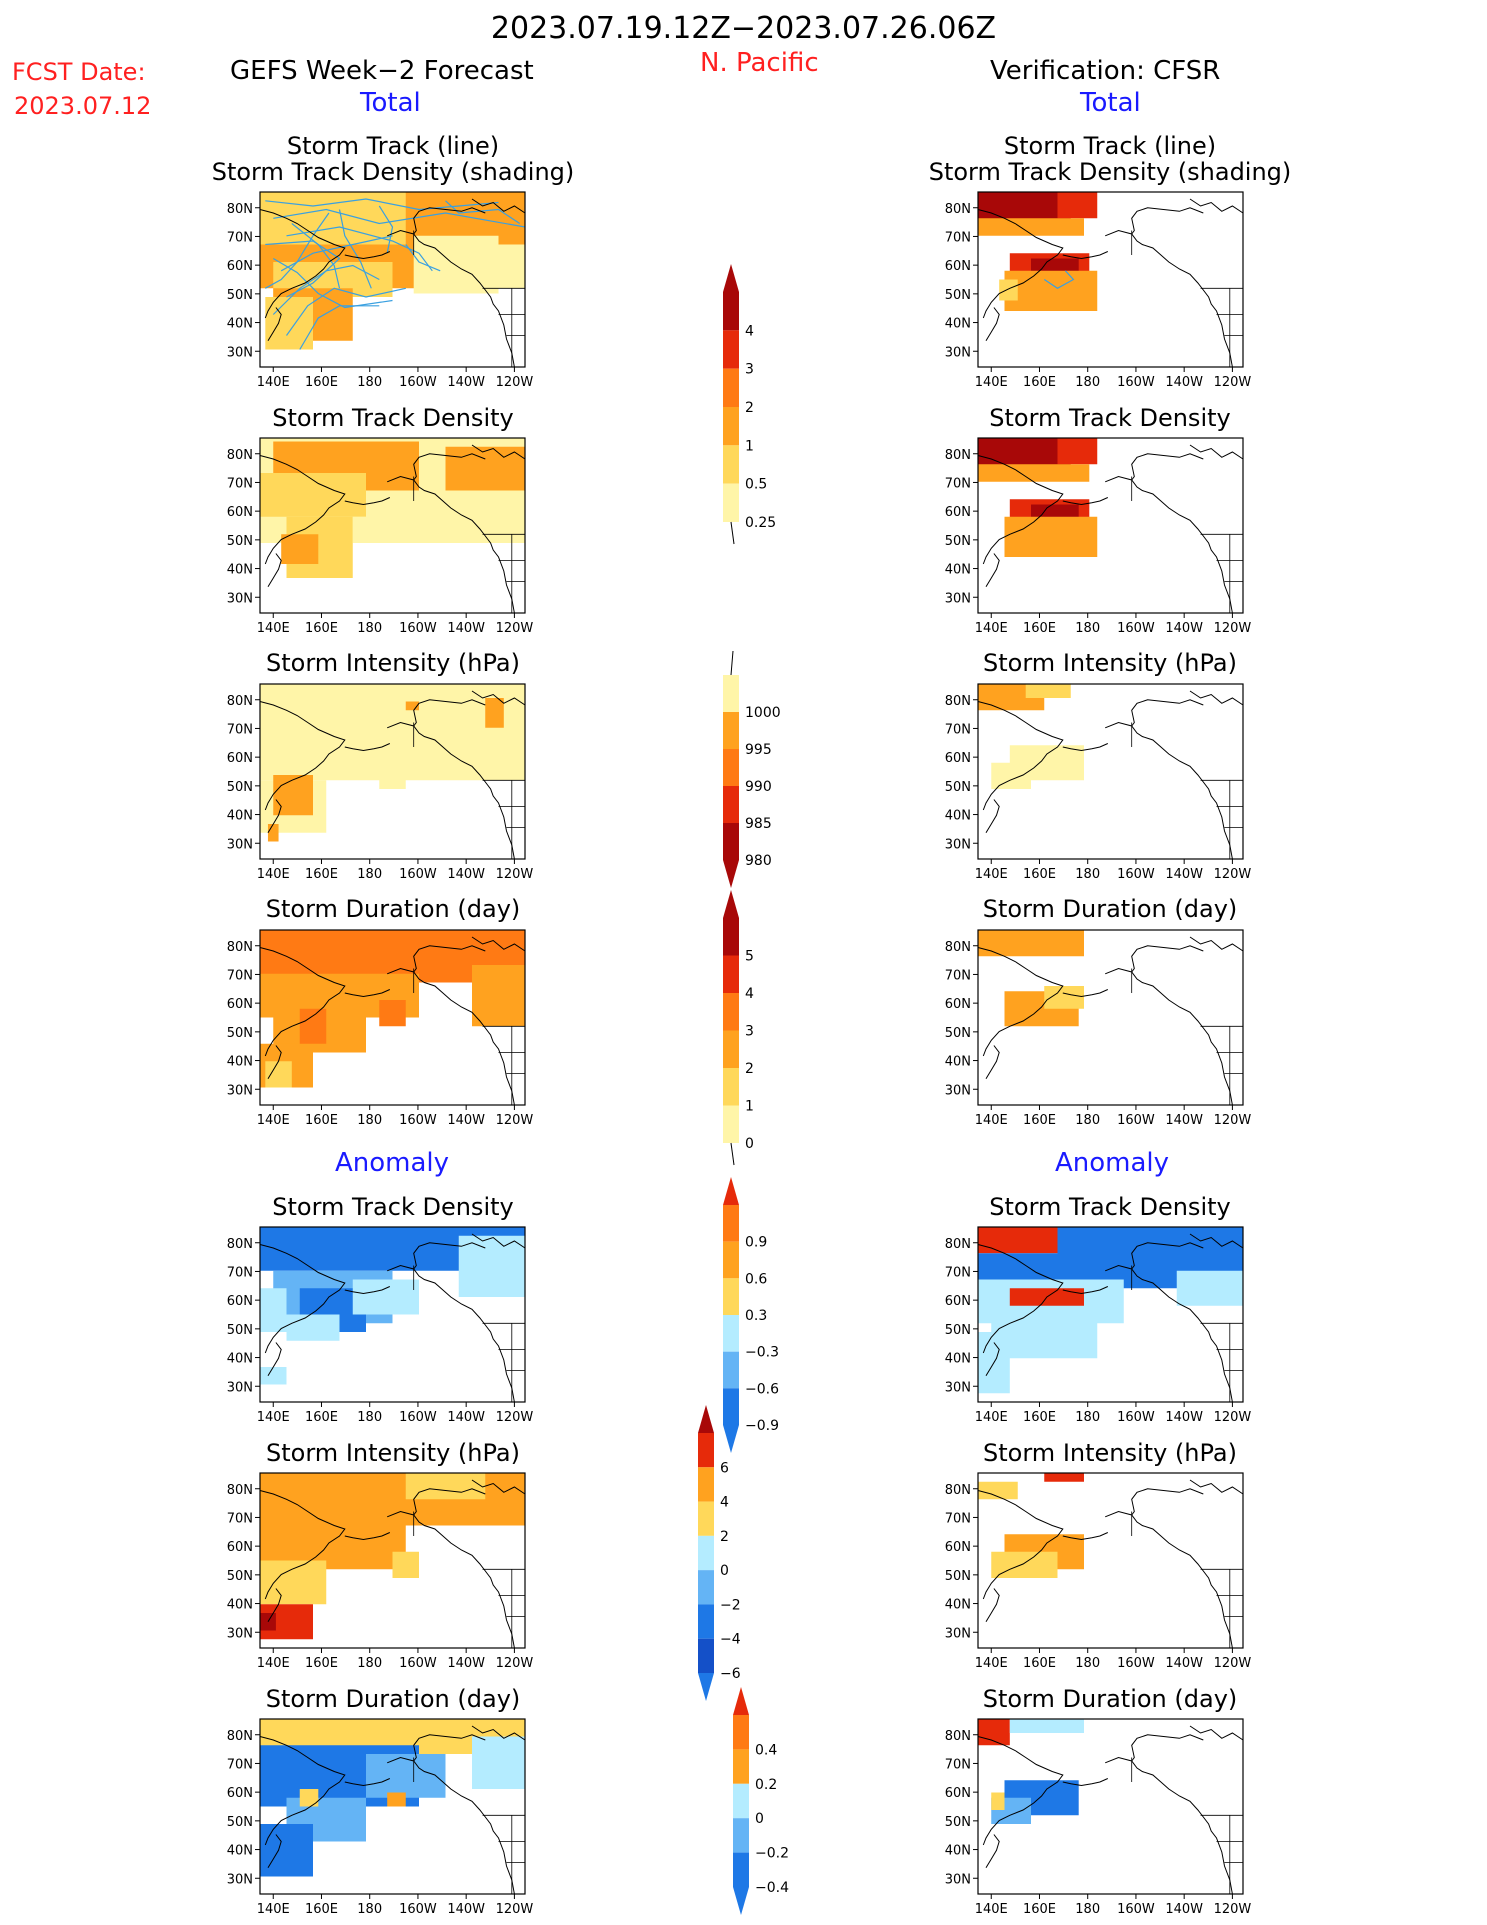  I want to click on colorbar-label: 3, so click(749, 1032).